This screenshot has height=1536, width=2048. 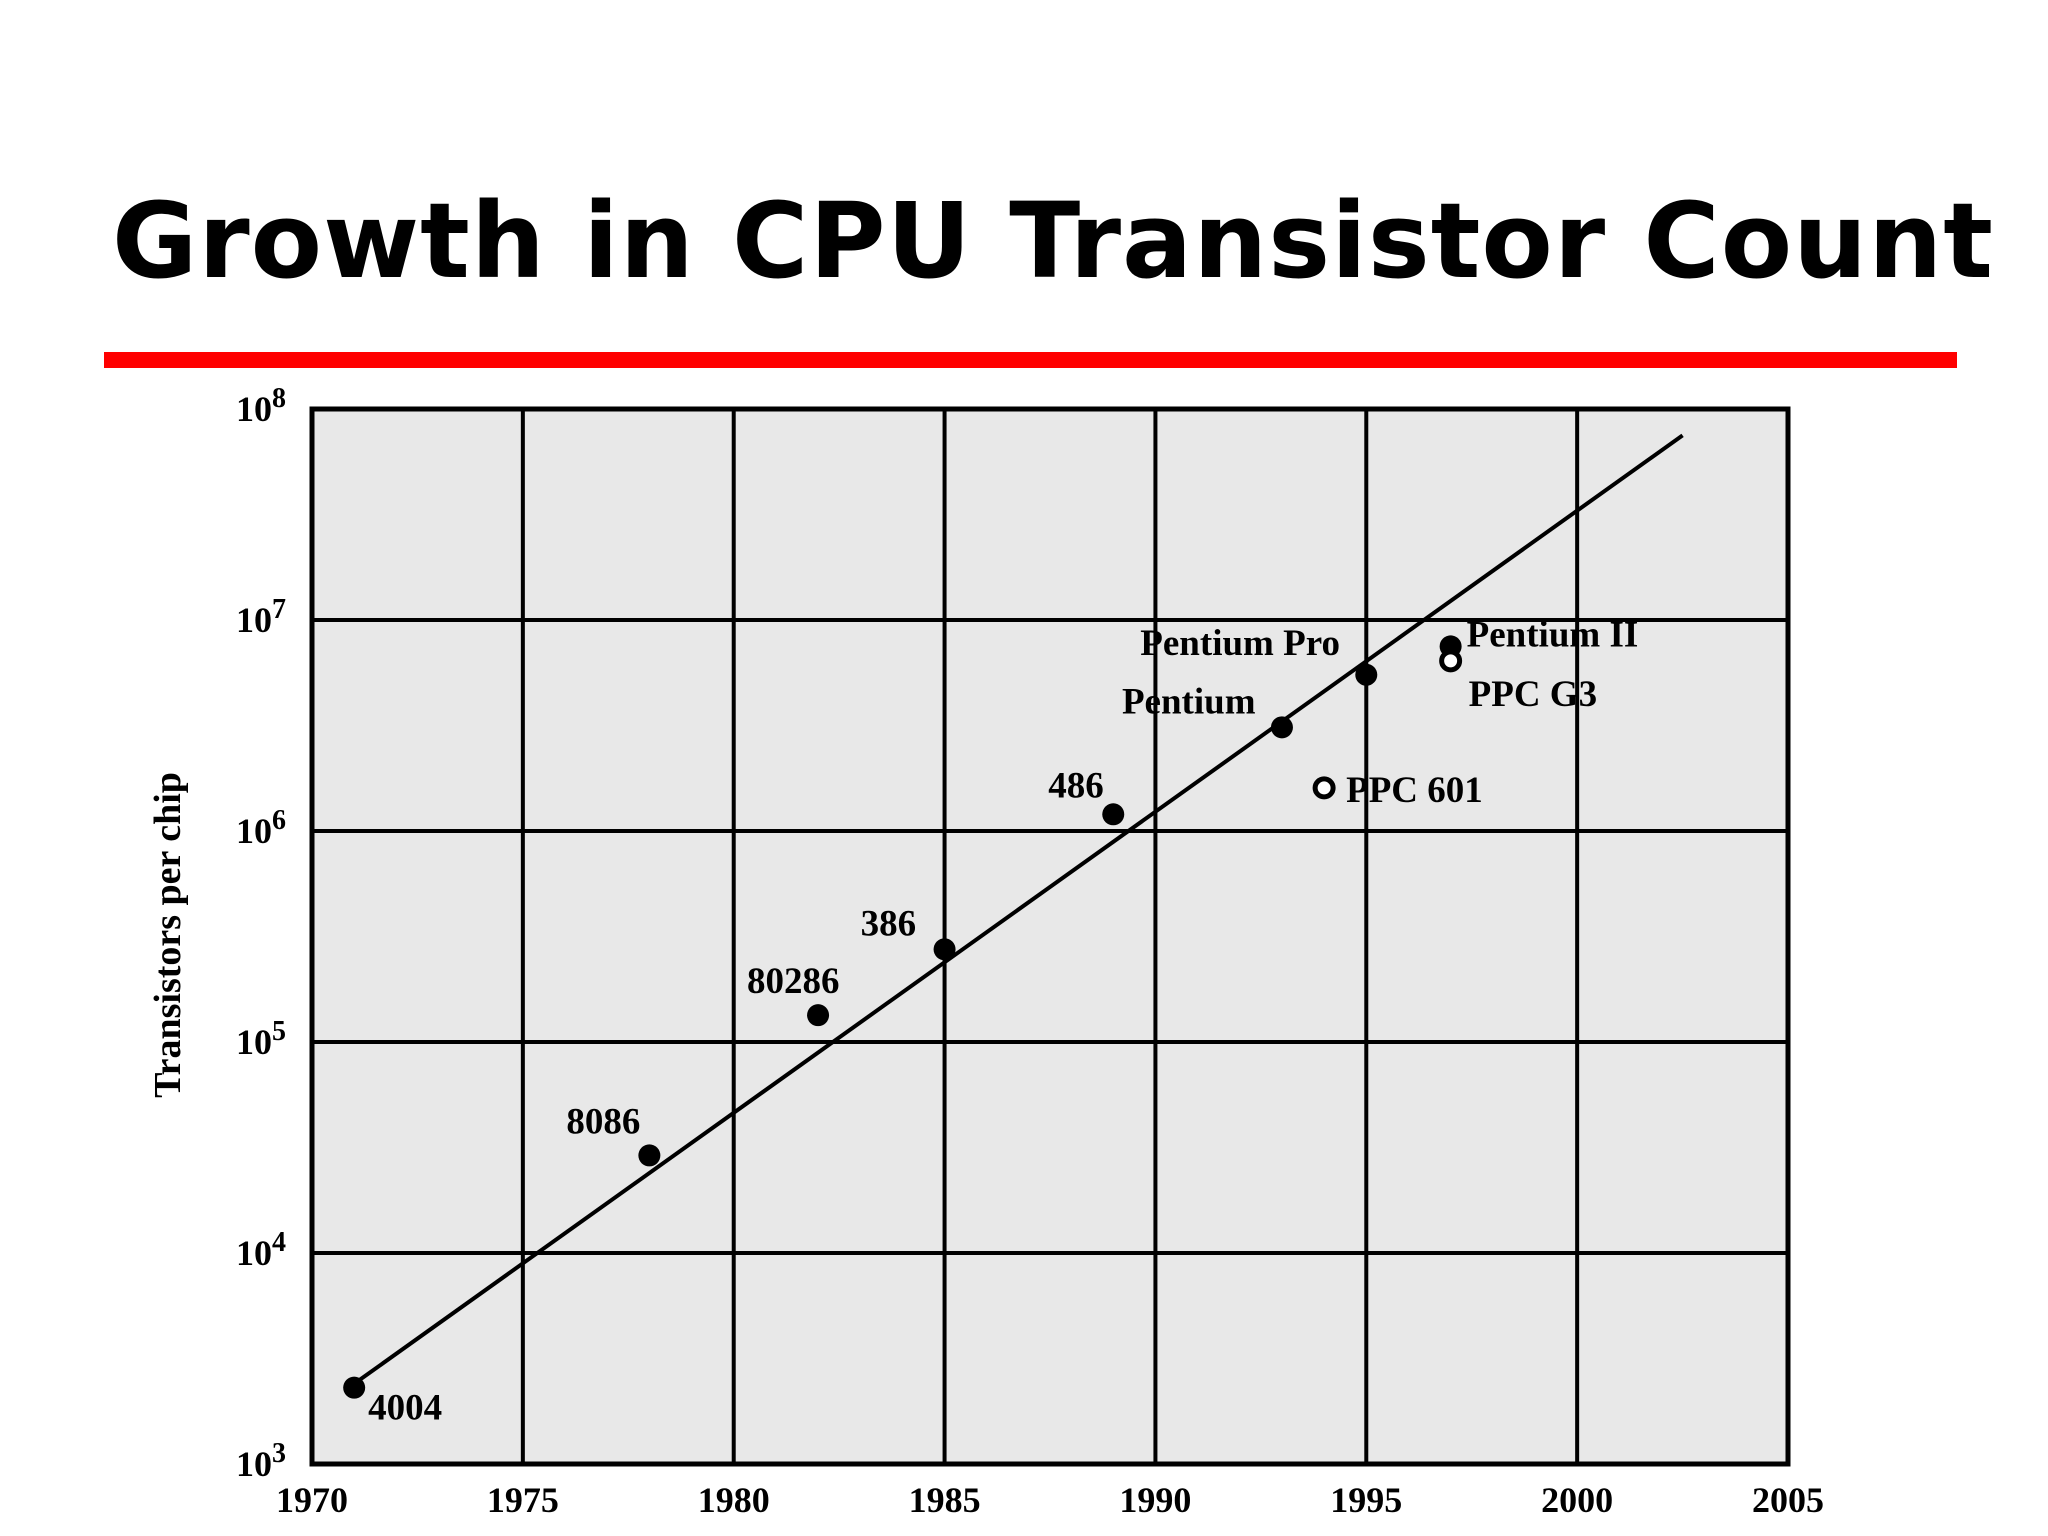 I want to click on x-tick-label: 1980, so click(x=734, y=1500).